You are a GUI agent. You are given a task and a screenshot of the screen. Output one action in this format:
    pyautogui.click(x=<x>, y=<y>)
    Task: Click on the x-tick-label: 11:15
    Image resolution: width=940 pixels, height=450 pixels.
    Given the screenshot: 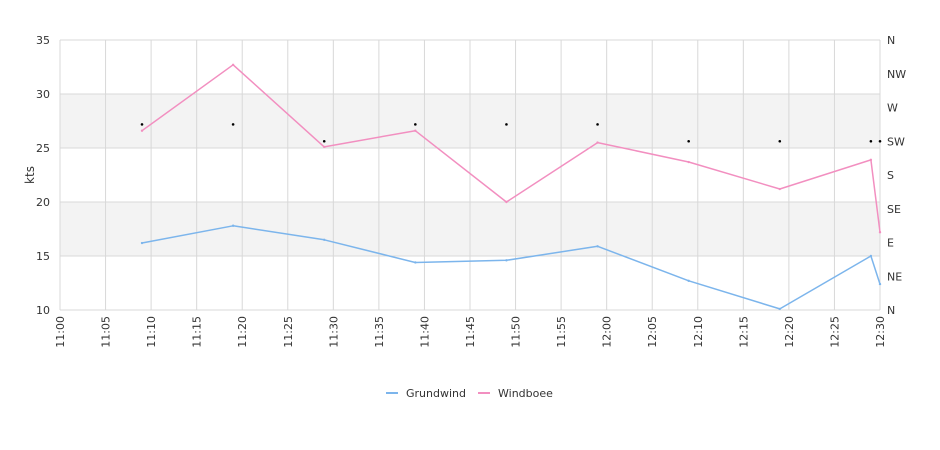 What is the action you would take?
    pyautogui.click(x=197, y=332)
    